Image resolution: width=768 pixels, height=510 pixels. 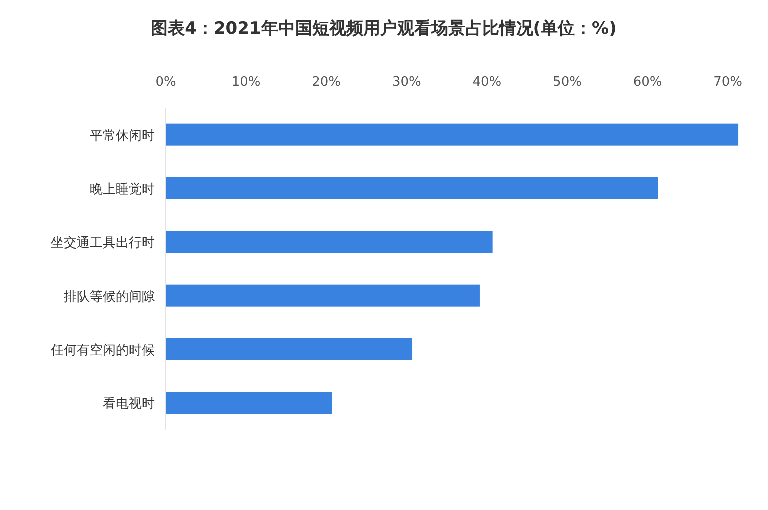 I want to click on y-tick-label: 排队等候的间隙, so click(x=109, y=297).